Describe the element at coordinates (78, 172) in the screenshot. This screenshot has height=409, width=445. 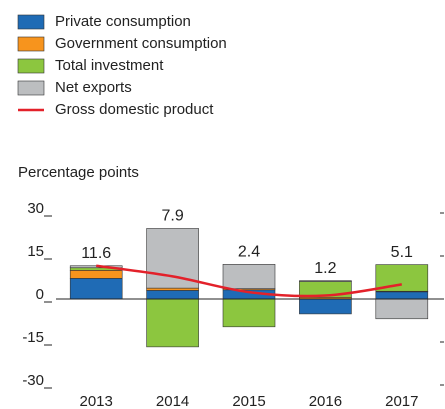
I see `y-axis-label: Percentage points` at that location.